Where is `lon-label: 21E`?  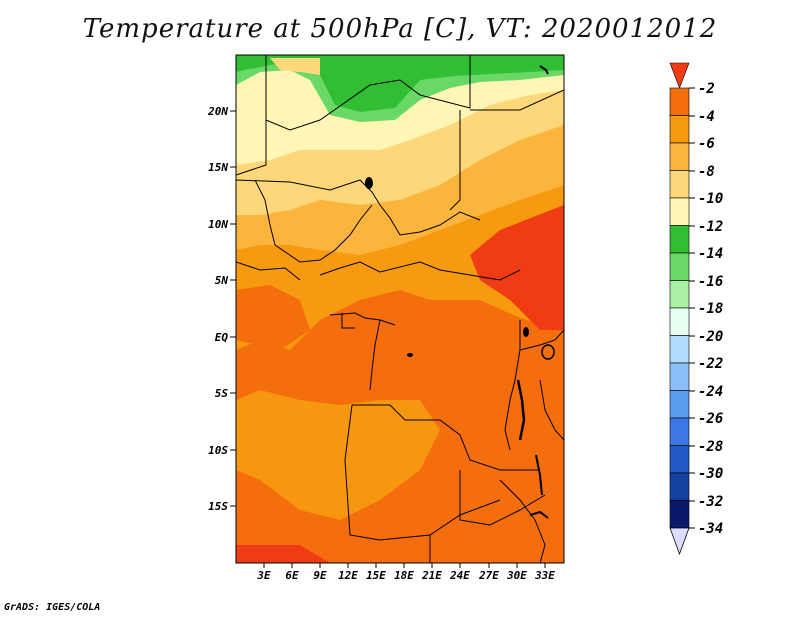
lon-label: 21E is located at coordinates (431, 575).